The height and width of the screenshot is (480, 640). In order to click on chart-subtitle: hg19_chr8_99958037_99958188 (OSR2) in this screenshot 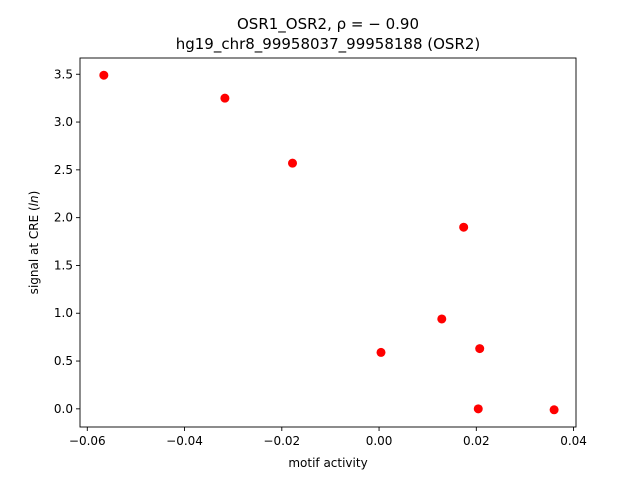, I will do `click(328, 44)`.